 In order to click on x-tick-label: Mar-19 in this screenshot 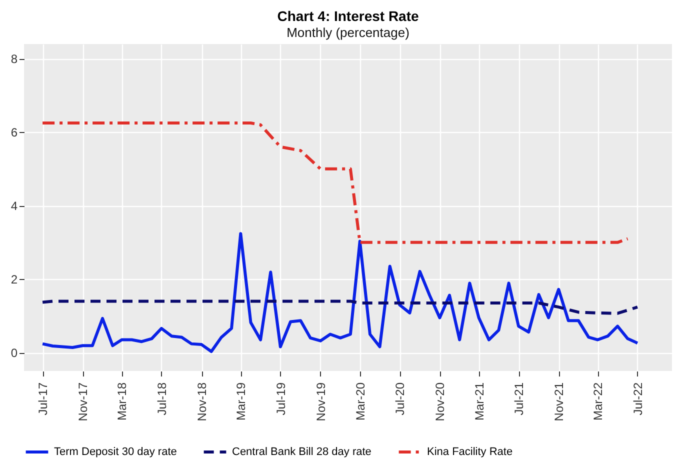, I will do `click(241, 401)`.